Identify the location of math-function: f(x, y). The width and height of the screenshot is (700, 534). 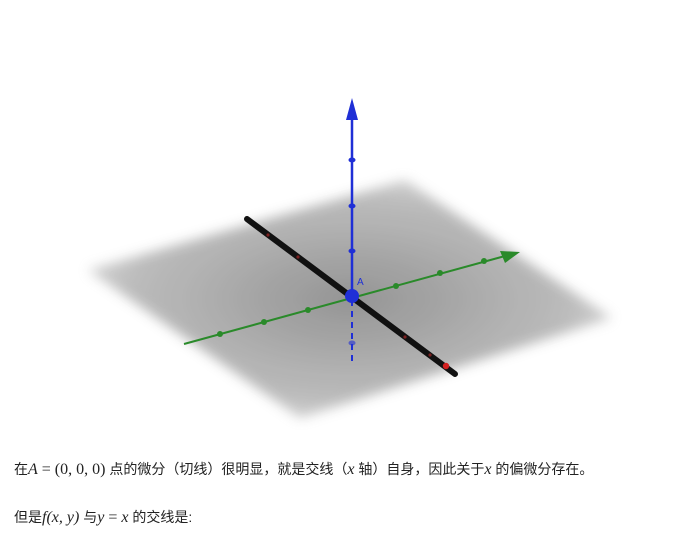
(60, 517).